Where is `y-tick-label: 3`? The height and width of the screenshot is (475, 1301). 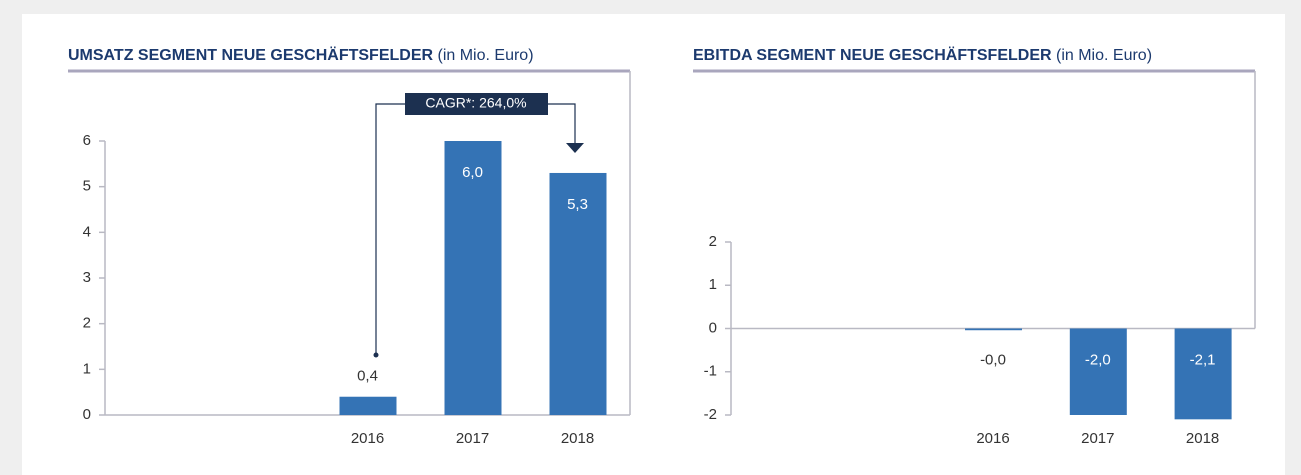
y-tick-label: 3 is located at coordinates (87, 277).